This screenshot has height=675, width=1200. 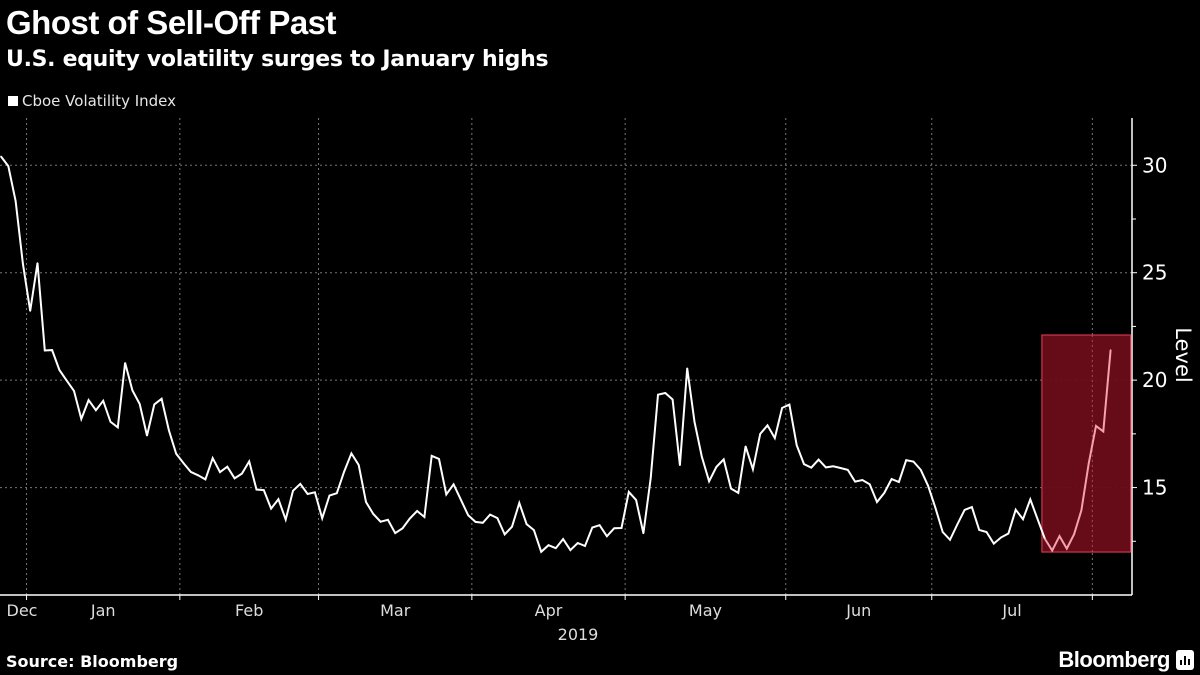 What do you see at coordinates (1086, 443) in the screenshot?
I see `highlight-box` at bounding box center [1086, 443].